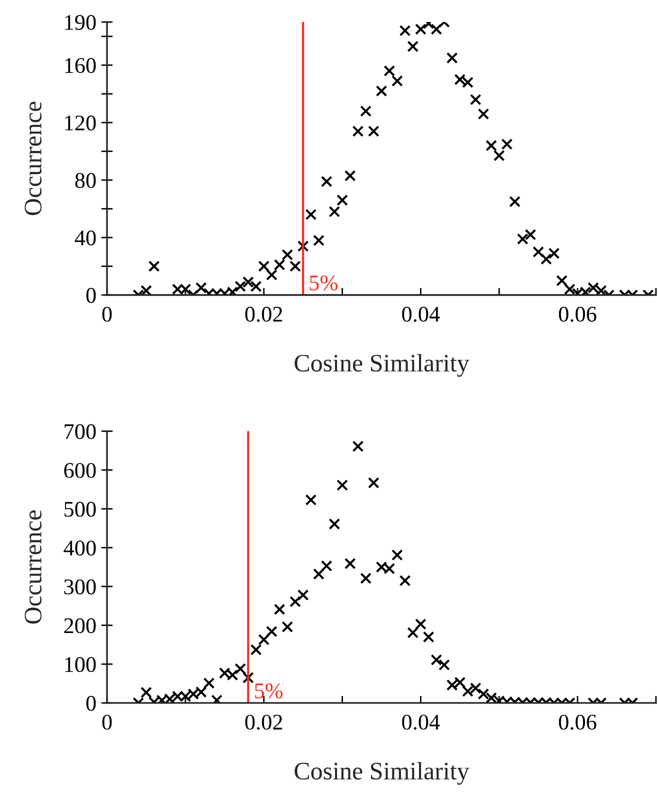 Image resolution: width=659 pixels, height=804 pixels. I want to click on y-tick-label: 100, so click(80, 664).